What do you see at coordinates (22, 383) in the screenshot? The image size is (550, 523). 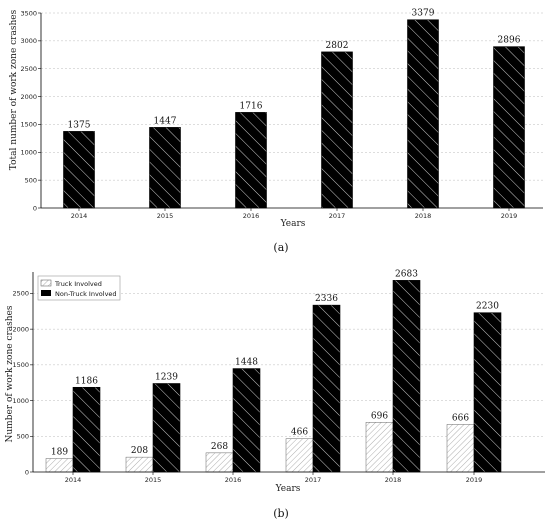 I see `b-y-ticks: 0 500 1000 1500 2000 2500` at bounding box center [22, 383].